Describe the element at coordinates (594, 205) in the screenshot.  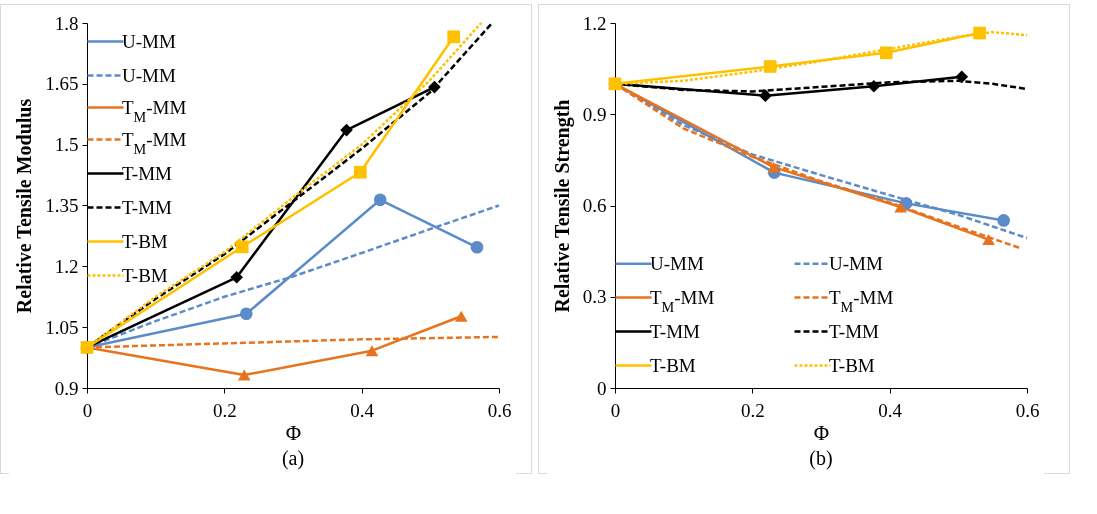
I see `y-tick-label: 0.6` at that location.